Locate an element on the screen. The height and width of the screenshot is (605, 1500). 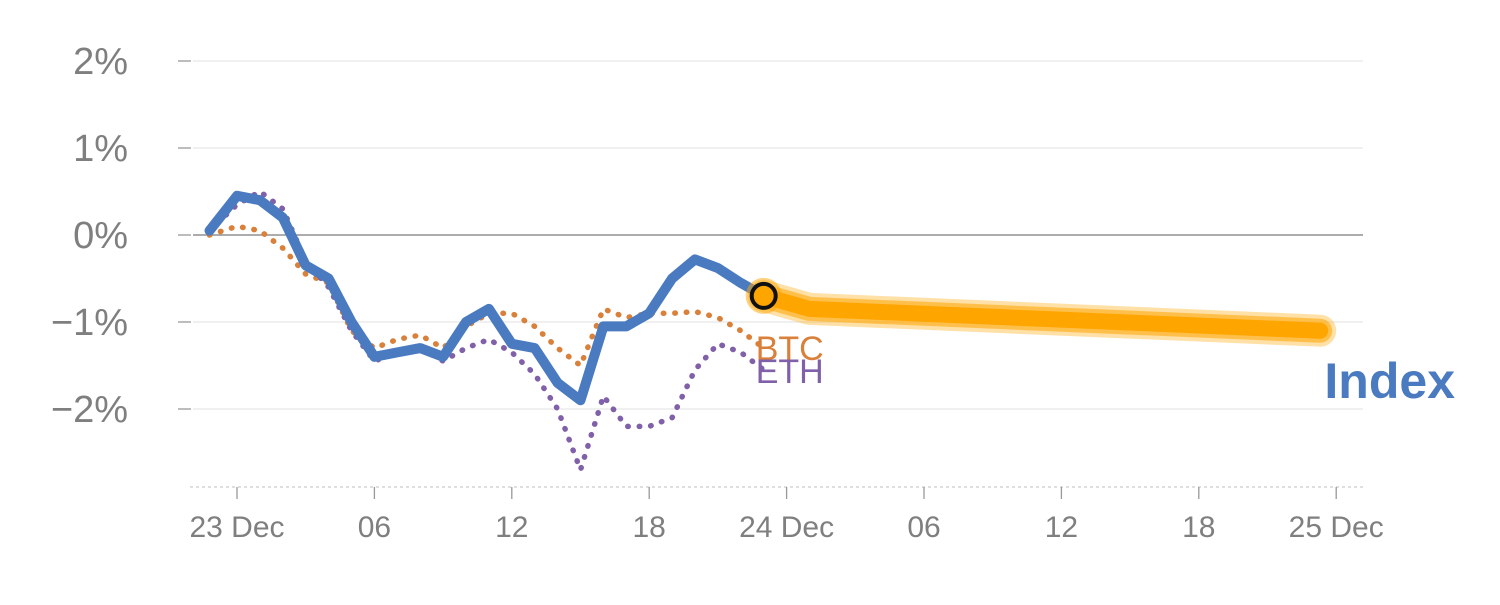
y-tick-label: −1% is located at coordinates (89, 323).